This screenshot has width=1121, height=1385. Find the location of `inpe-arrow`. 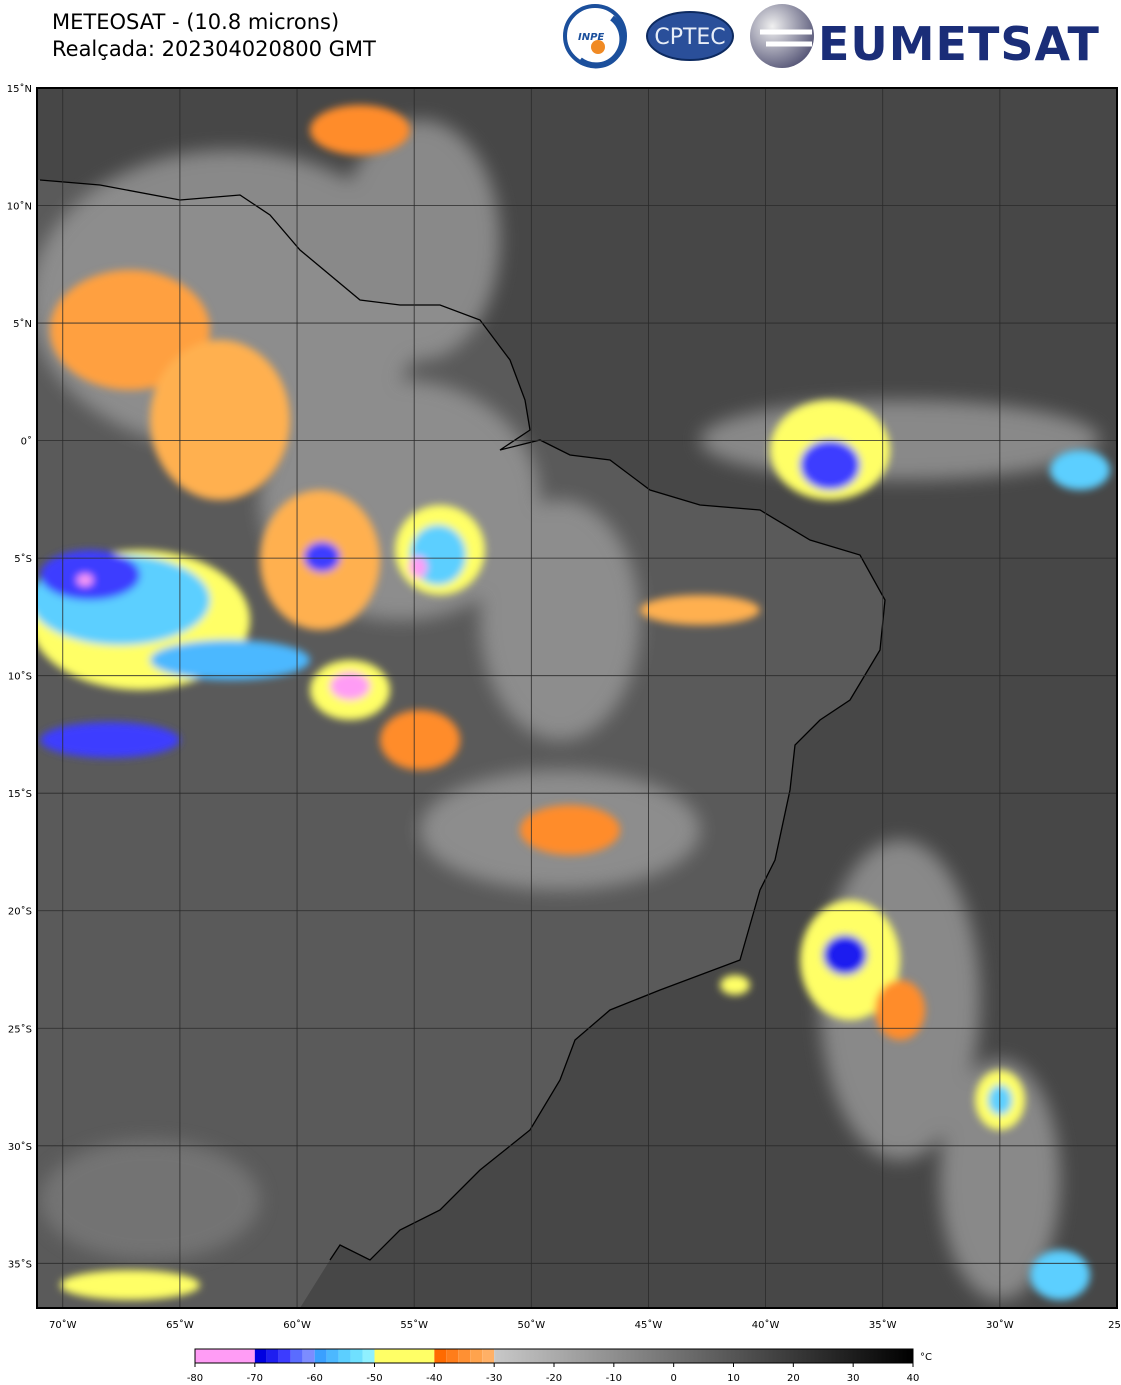

inpe-arrow is located at coordinates (602, 42).